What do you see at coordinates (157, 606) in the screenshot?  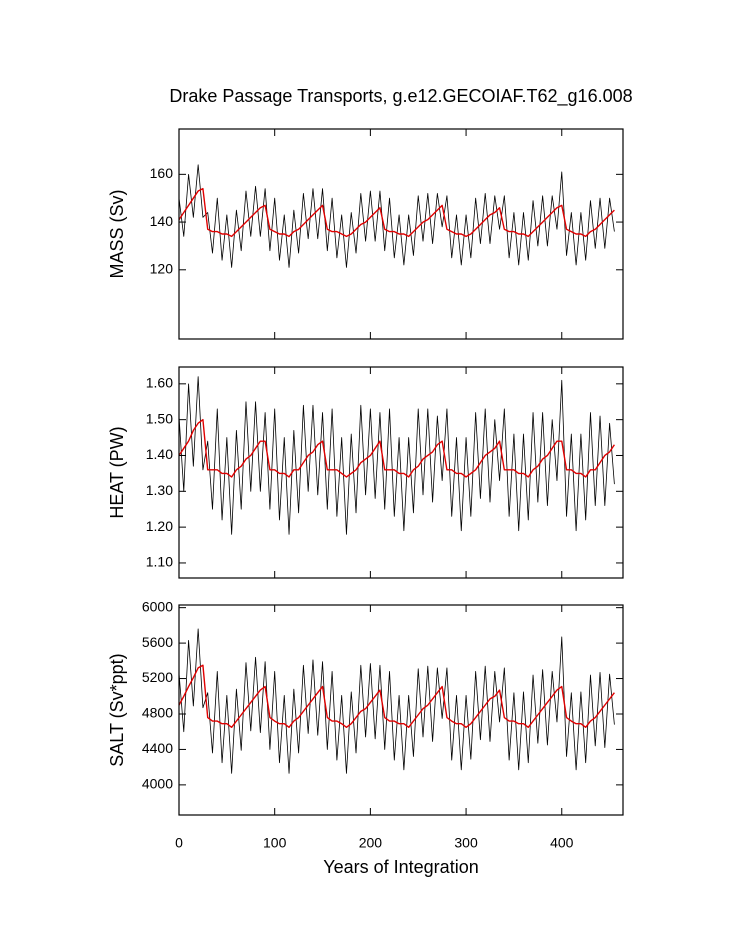 I see `y-tick-label: 6000` at bounding box center [157, 606].